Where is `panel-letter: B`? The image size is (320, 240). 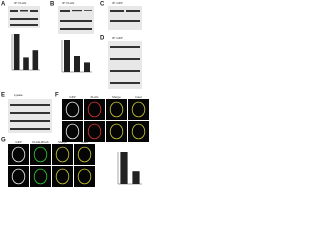
panel-letter: B is located at coordinates (52, 5).